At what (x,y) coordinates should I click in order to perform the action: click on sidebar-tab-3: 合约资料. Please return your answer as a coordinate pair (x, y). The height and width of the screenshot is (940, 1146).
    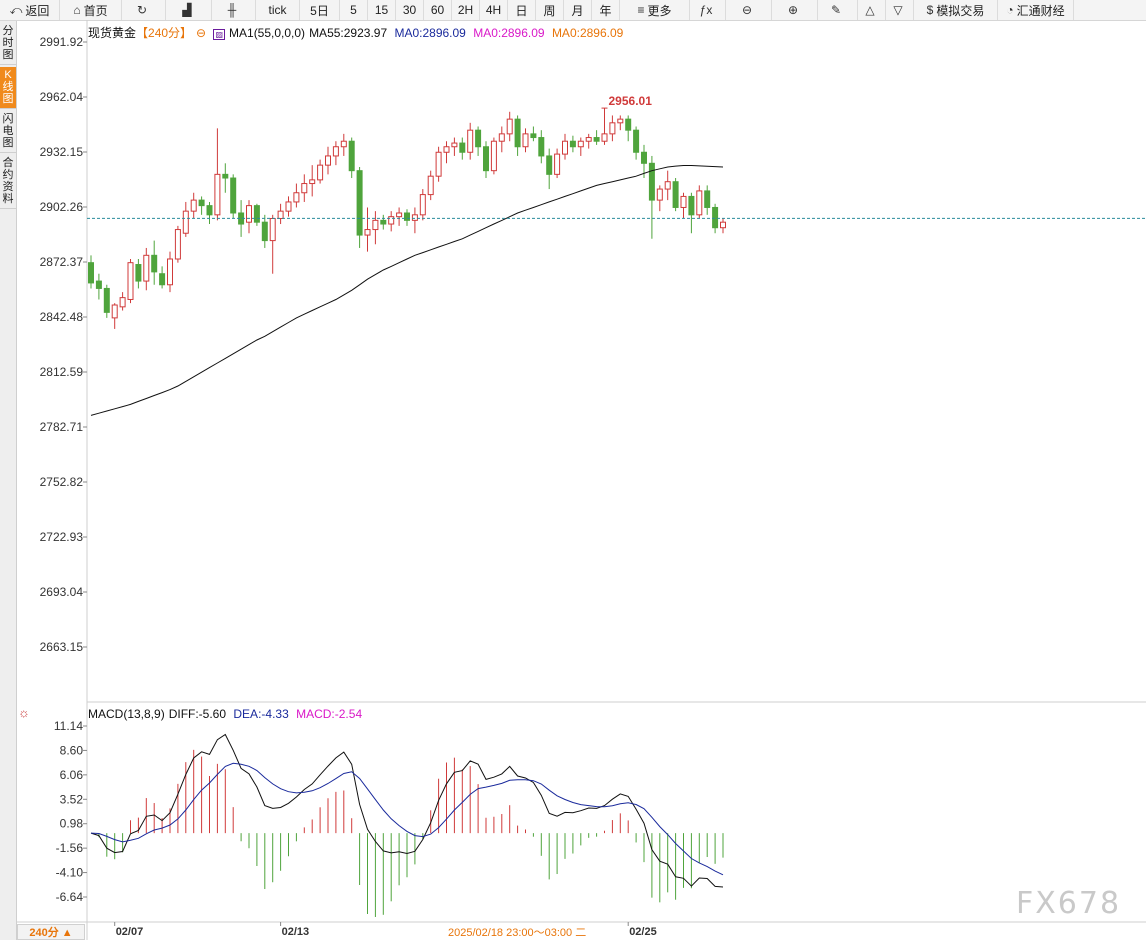
    Looking at the image, I should click on (8, 182).